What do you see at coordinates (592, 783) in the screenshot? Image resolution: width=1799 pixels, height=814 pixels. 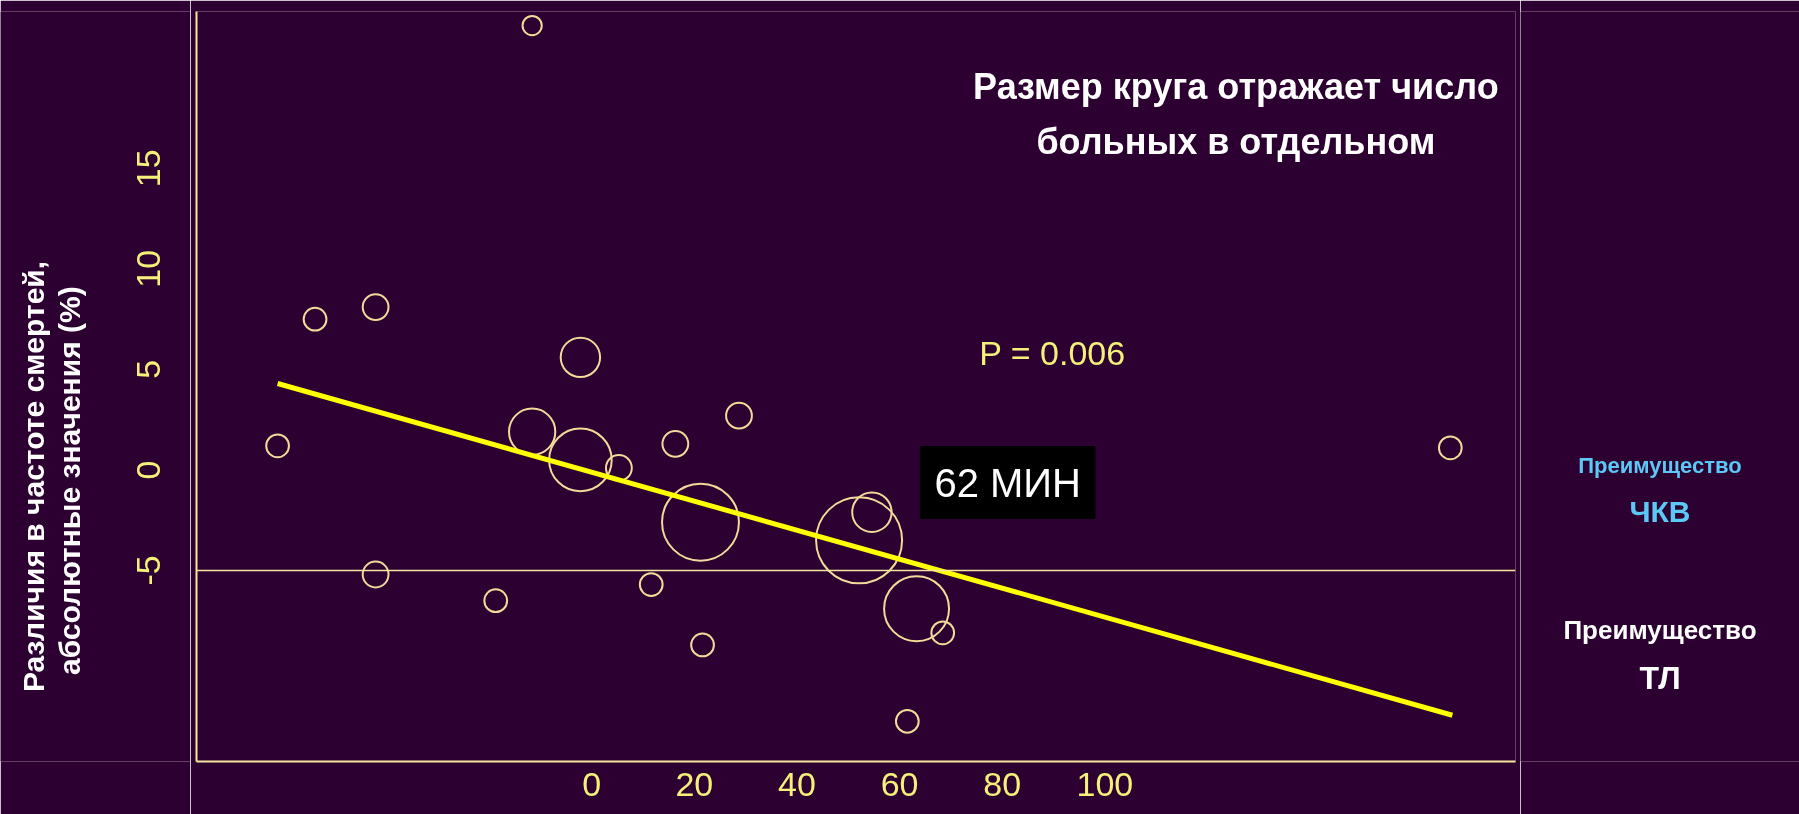 I see `x-tick-label: 0` at bounding box center [592, 783].